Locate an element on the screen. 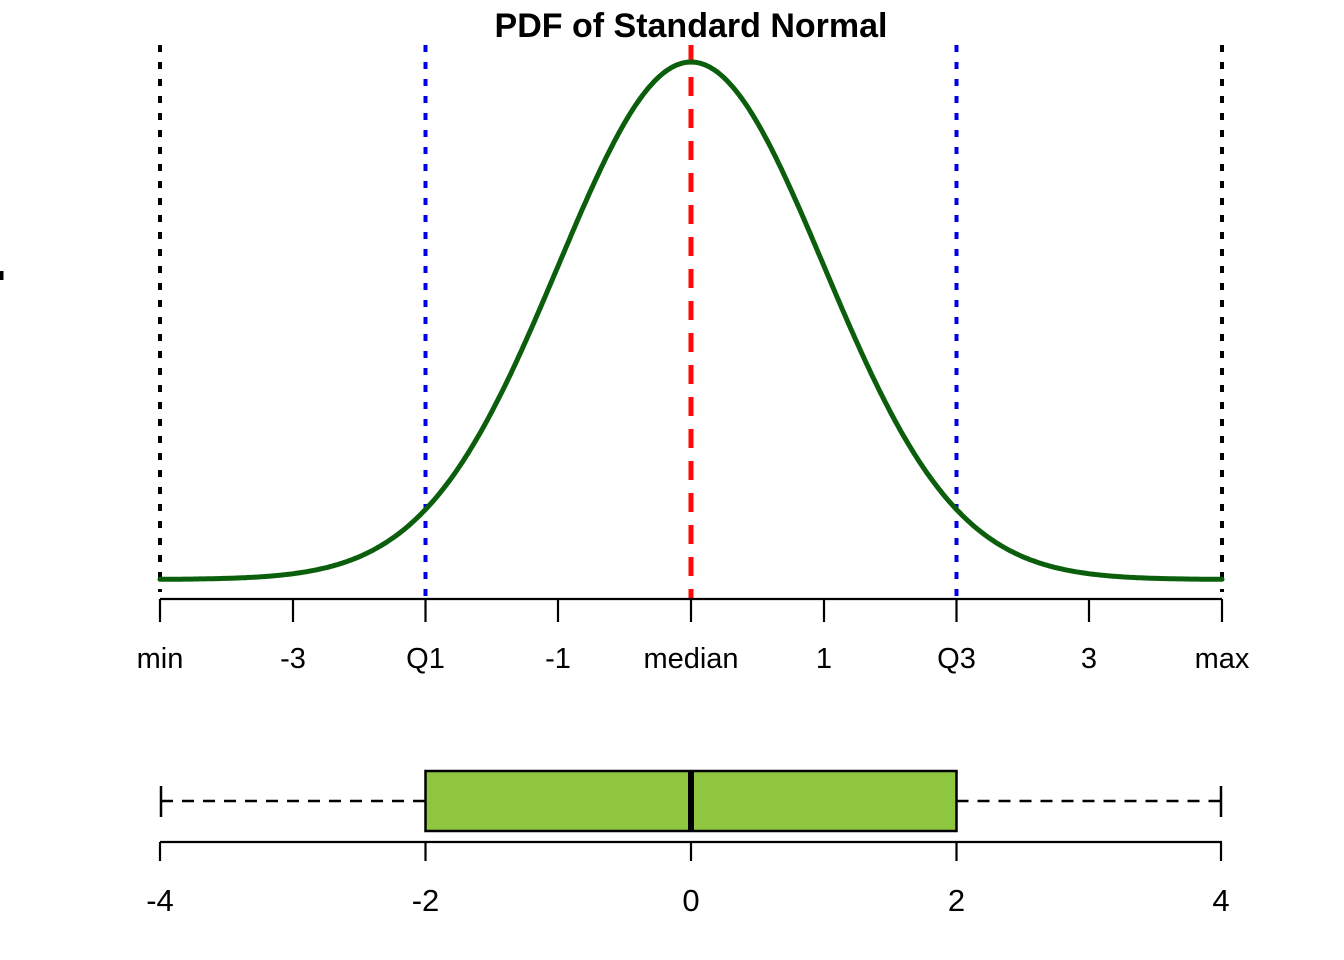  bottom-tick-label-neg2: -2 is located at coordinates (426, 900).